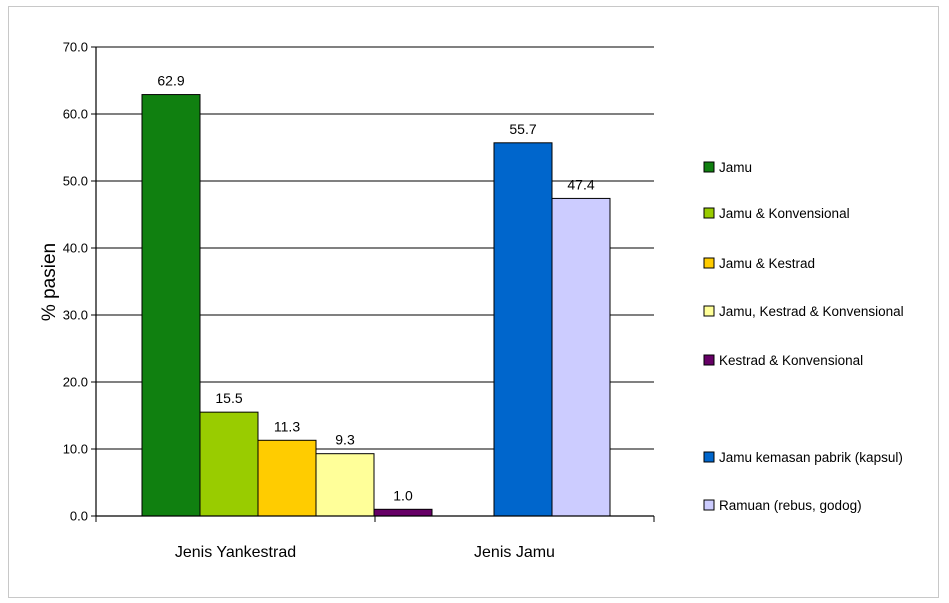  What do you see at coordinates (75, 449) in the screenshot?
I see `y-tick-label: 10.0` at bounding box center [75, 449].